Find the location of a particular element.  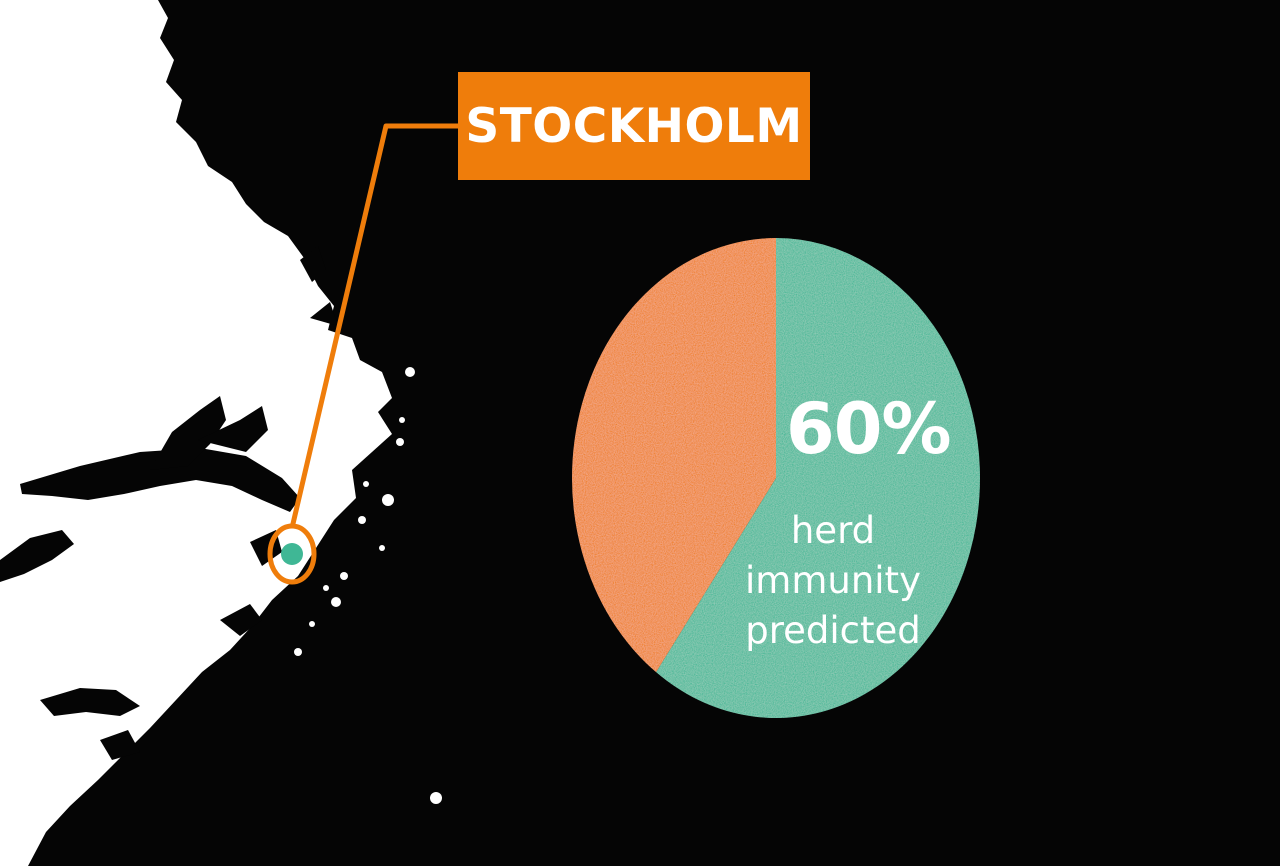

city-label: STOCKHOLM is located at coordinates (634, 126).